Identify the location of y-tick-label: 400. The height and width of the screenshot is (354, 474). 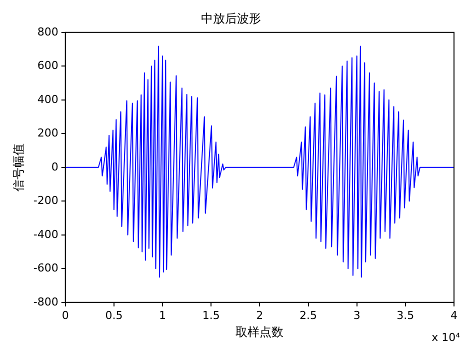
(47, 99).